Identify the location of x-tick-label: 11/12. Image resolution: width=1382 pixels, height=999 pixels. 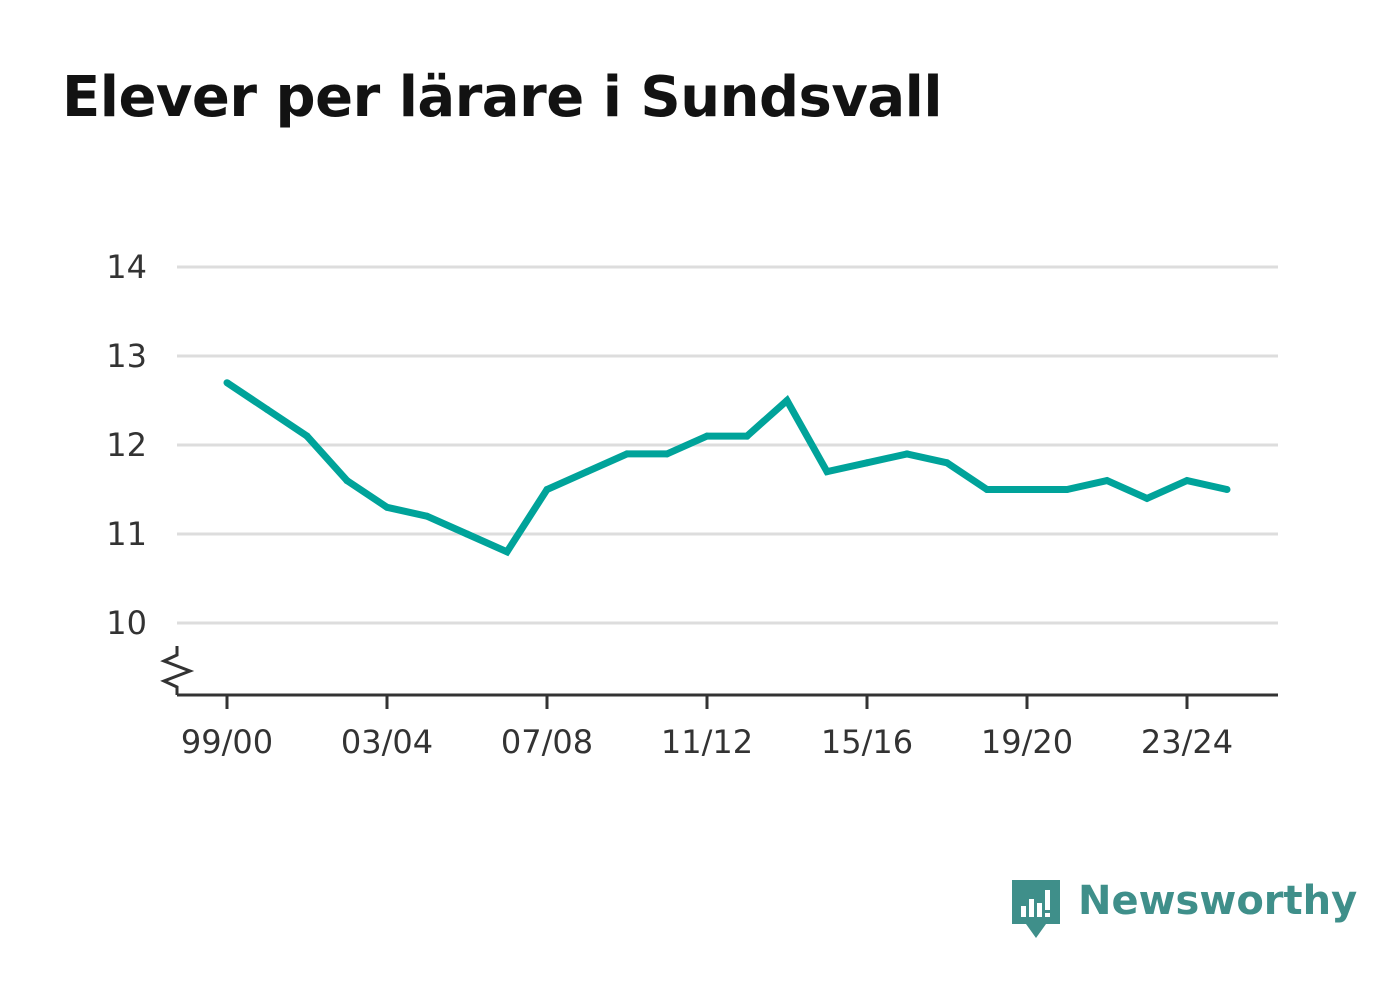
(707, 742).